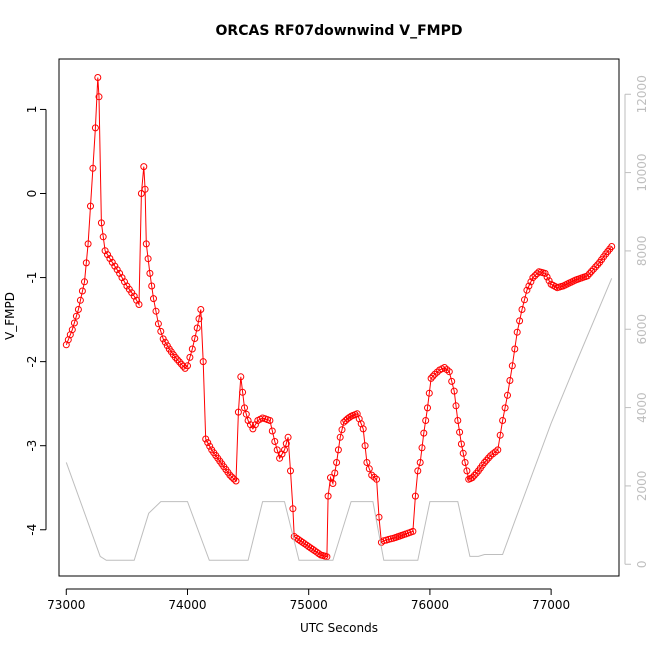 The height and width of the screenshot is (650, 650). What do you see at coordinates (642, 564) in the screenshot?
I see `y2-tick-label: 0` at bounding box center [642, 564].